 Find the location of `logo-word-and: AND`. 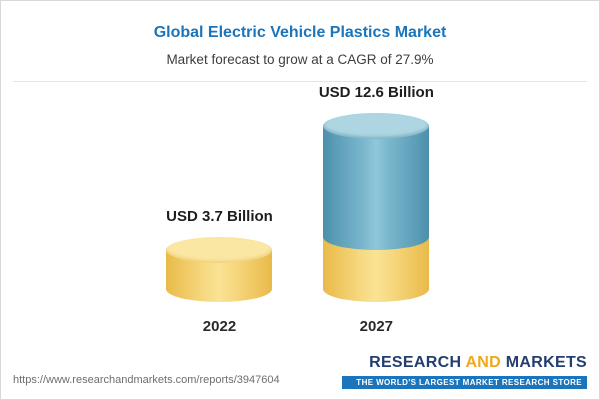

logo-word-and: AND is located at coordinates (483, 362).